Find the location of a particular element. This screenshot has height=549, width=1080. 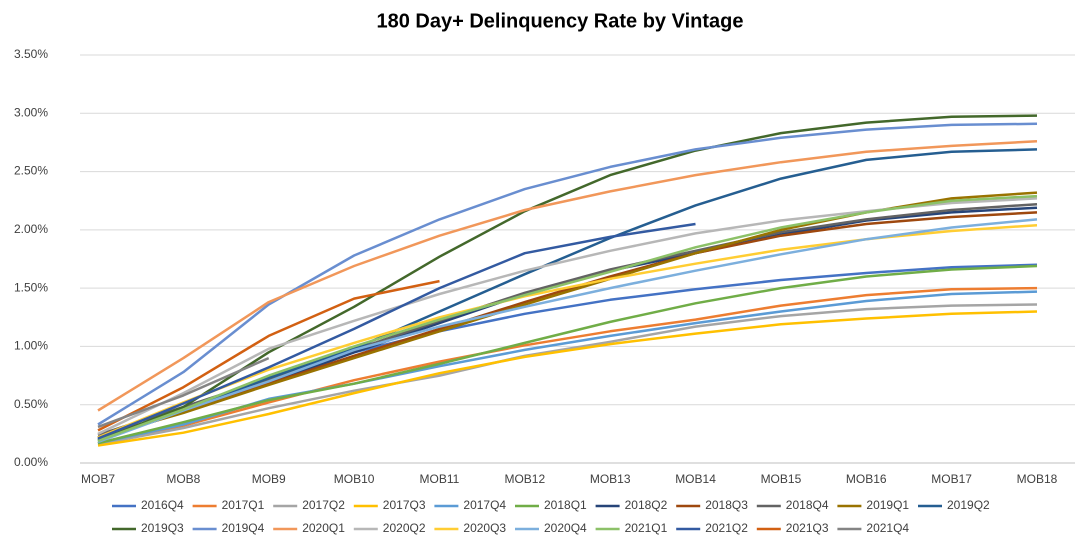

legend-label: 2021Q1 is located at coordinates (646, 528).